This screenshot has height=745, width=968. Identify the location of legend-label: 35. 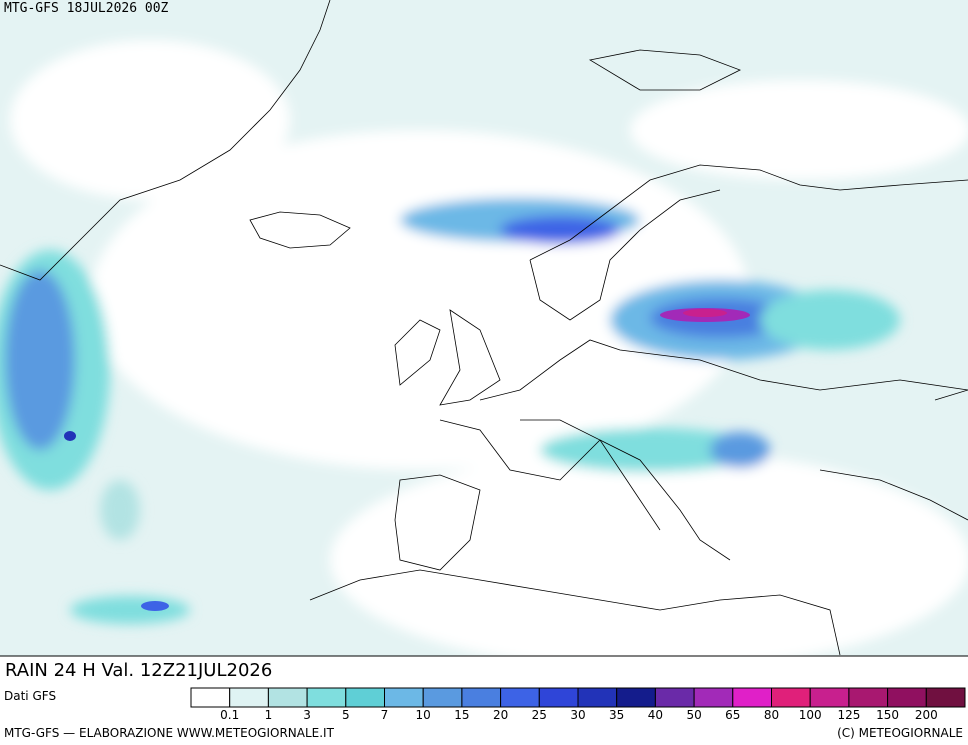
(616, 715).